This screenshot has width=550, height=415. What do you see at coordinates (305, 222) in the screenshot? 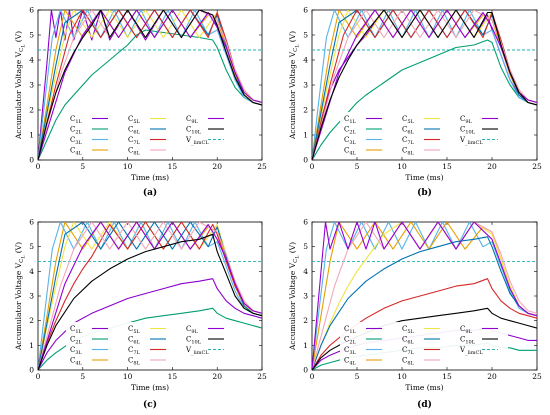
I see `y-tick-label: 6` at bounding box center [305, 222].